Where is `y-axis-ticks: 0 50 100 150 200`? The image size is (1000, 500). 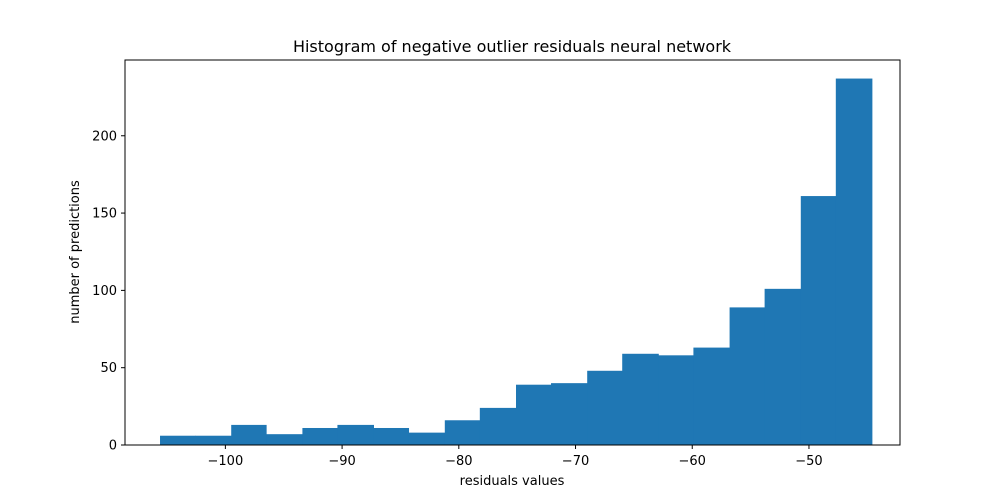 y-axis-ticks: 0 50 100 150 200 is located at coordinates (108, 291).